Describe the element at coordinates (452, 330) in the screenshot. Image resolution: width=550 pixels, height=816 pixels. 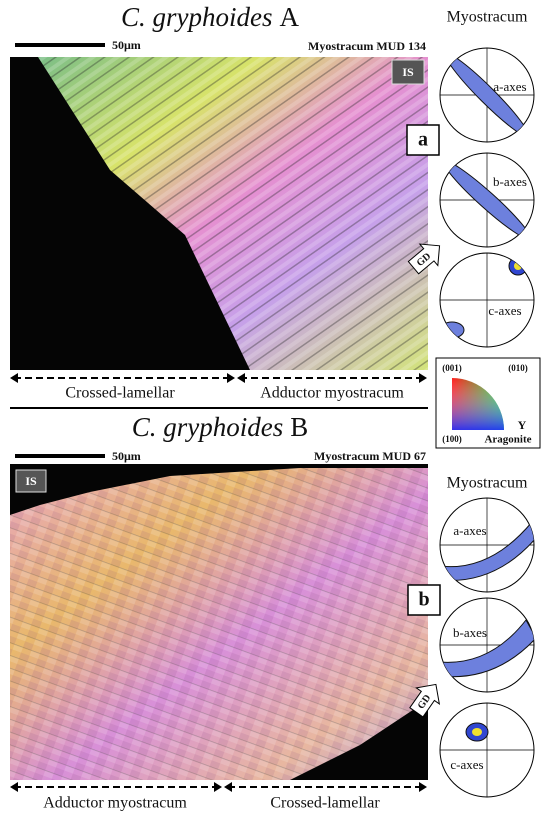
I see `pf-cluster` at that location.